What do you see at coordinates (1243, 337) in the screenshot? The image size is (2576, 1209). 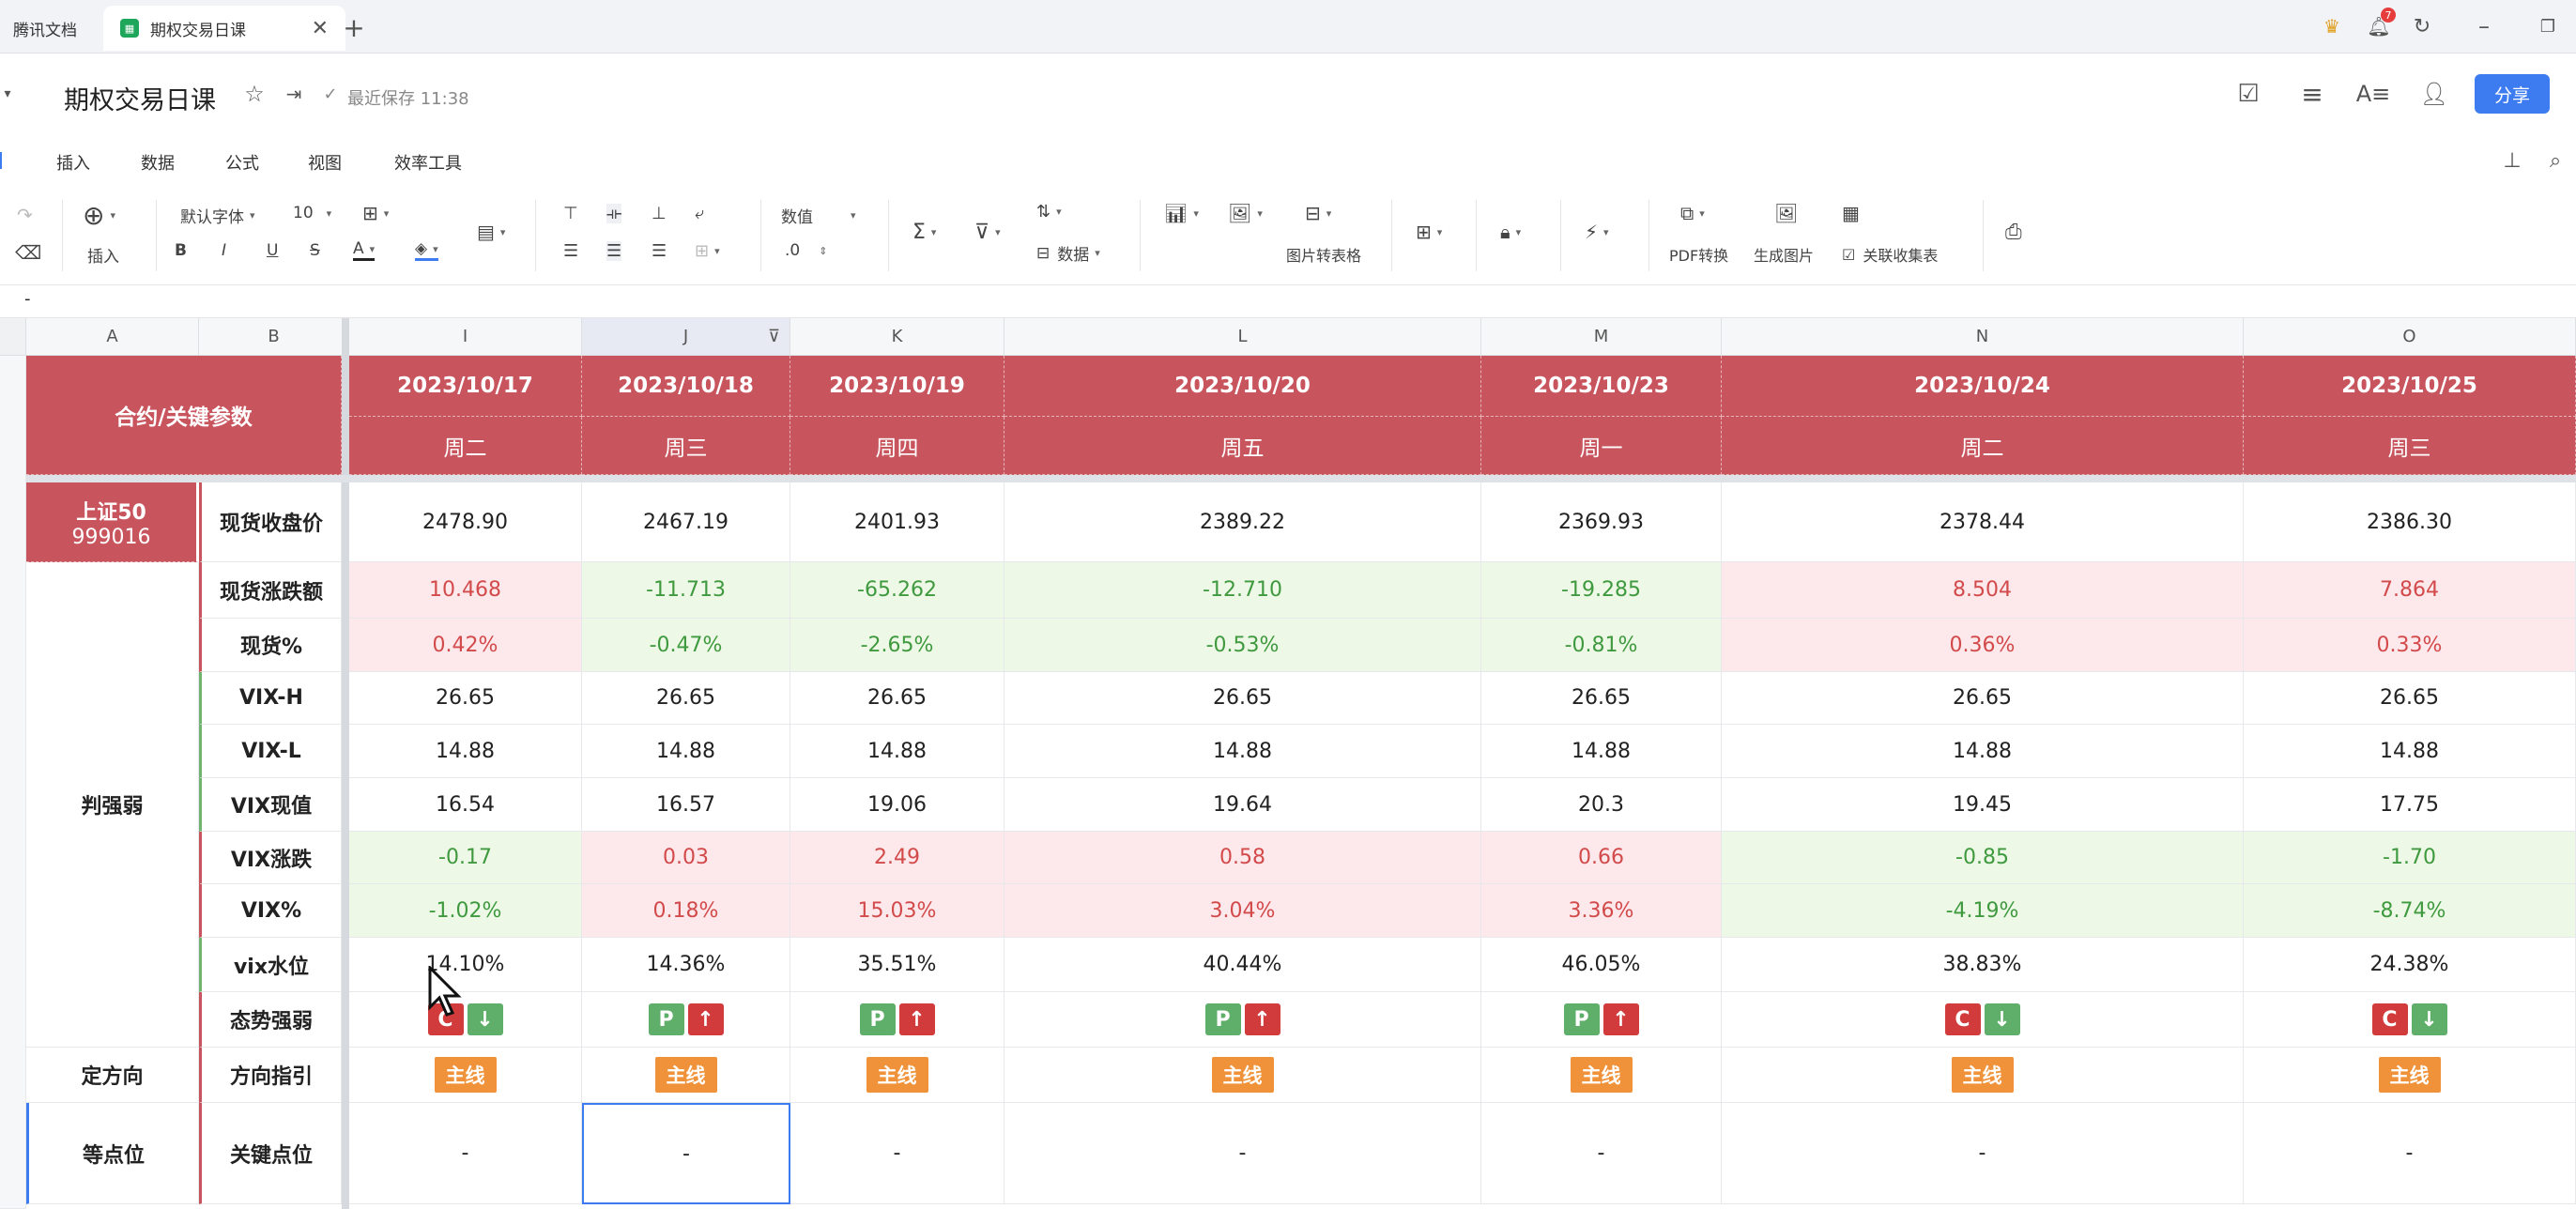 I see `column-header-l: L` at bounding box center [1243, 337].